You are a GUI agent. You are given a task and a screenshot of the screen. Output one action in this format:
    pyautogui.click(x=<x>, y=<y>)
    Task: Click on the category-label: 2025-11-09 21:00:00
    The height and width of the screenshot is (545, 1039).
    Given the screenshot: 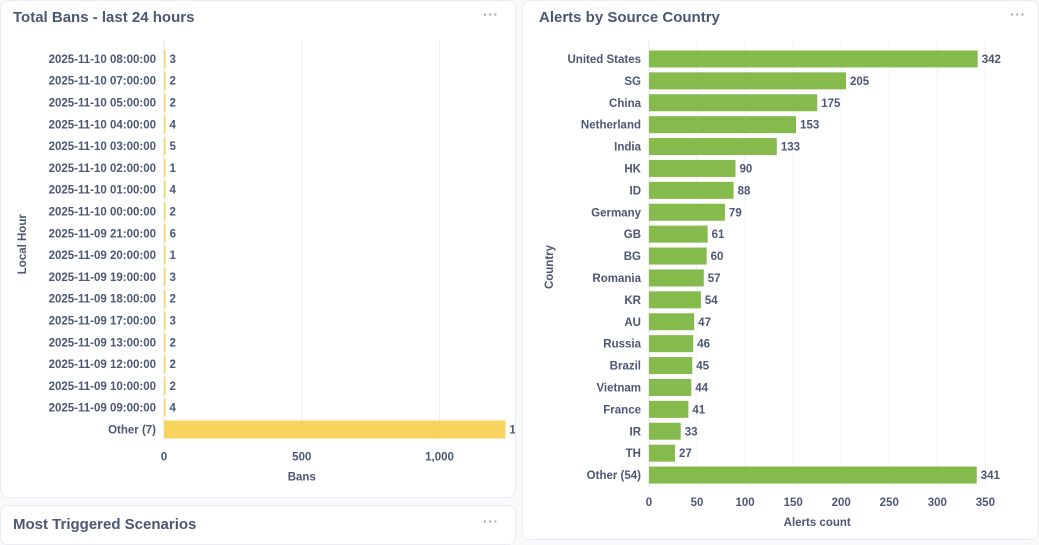 What is the action you would take?
    pyautogui.click(x=102, y=234)
    